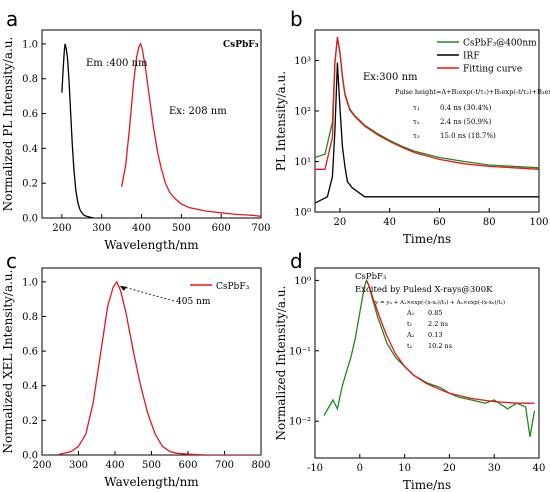  Describe the element at coordinates (494, 468) in the screenshot. I see `x-tick-label: 30` at that location.